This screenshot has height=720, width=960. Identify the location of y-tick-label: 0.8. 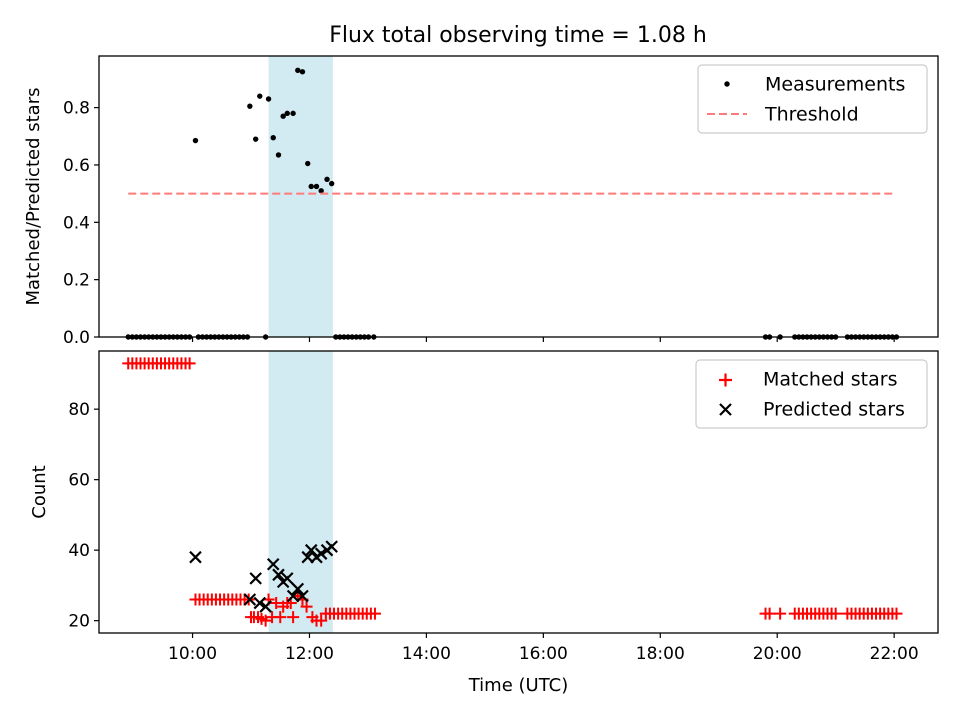
(76, 109).